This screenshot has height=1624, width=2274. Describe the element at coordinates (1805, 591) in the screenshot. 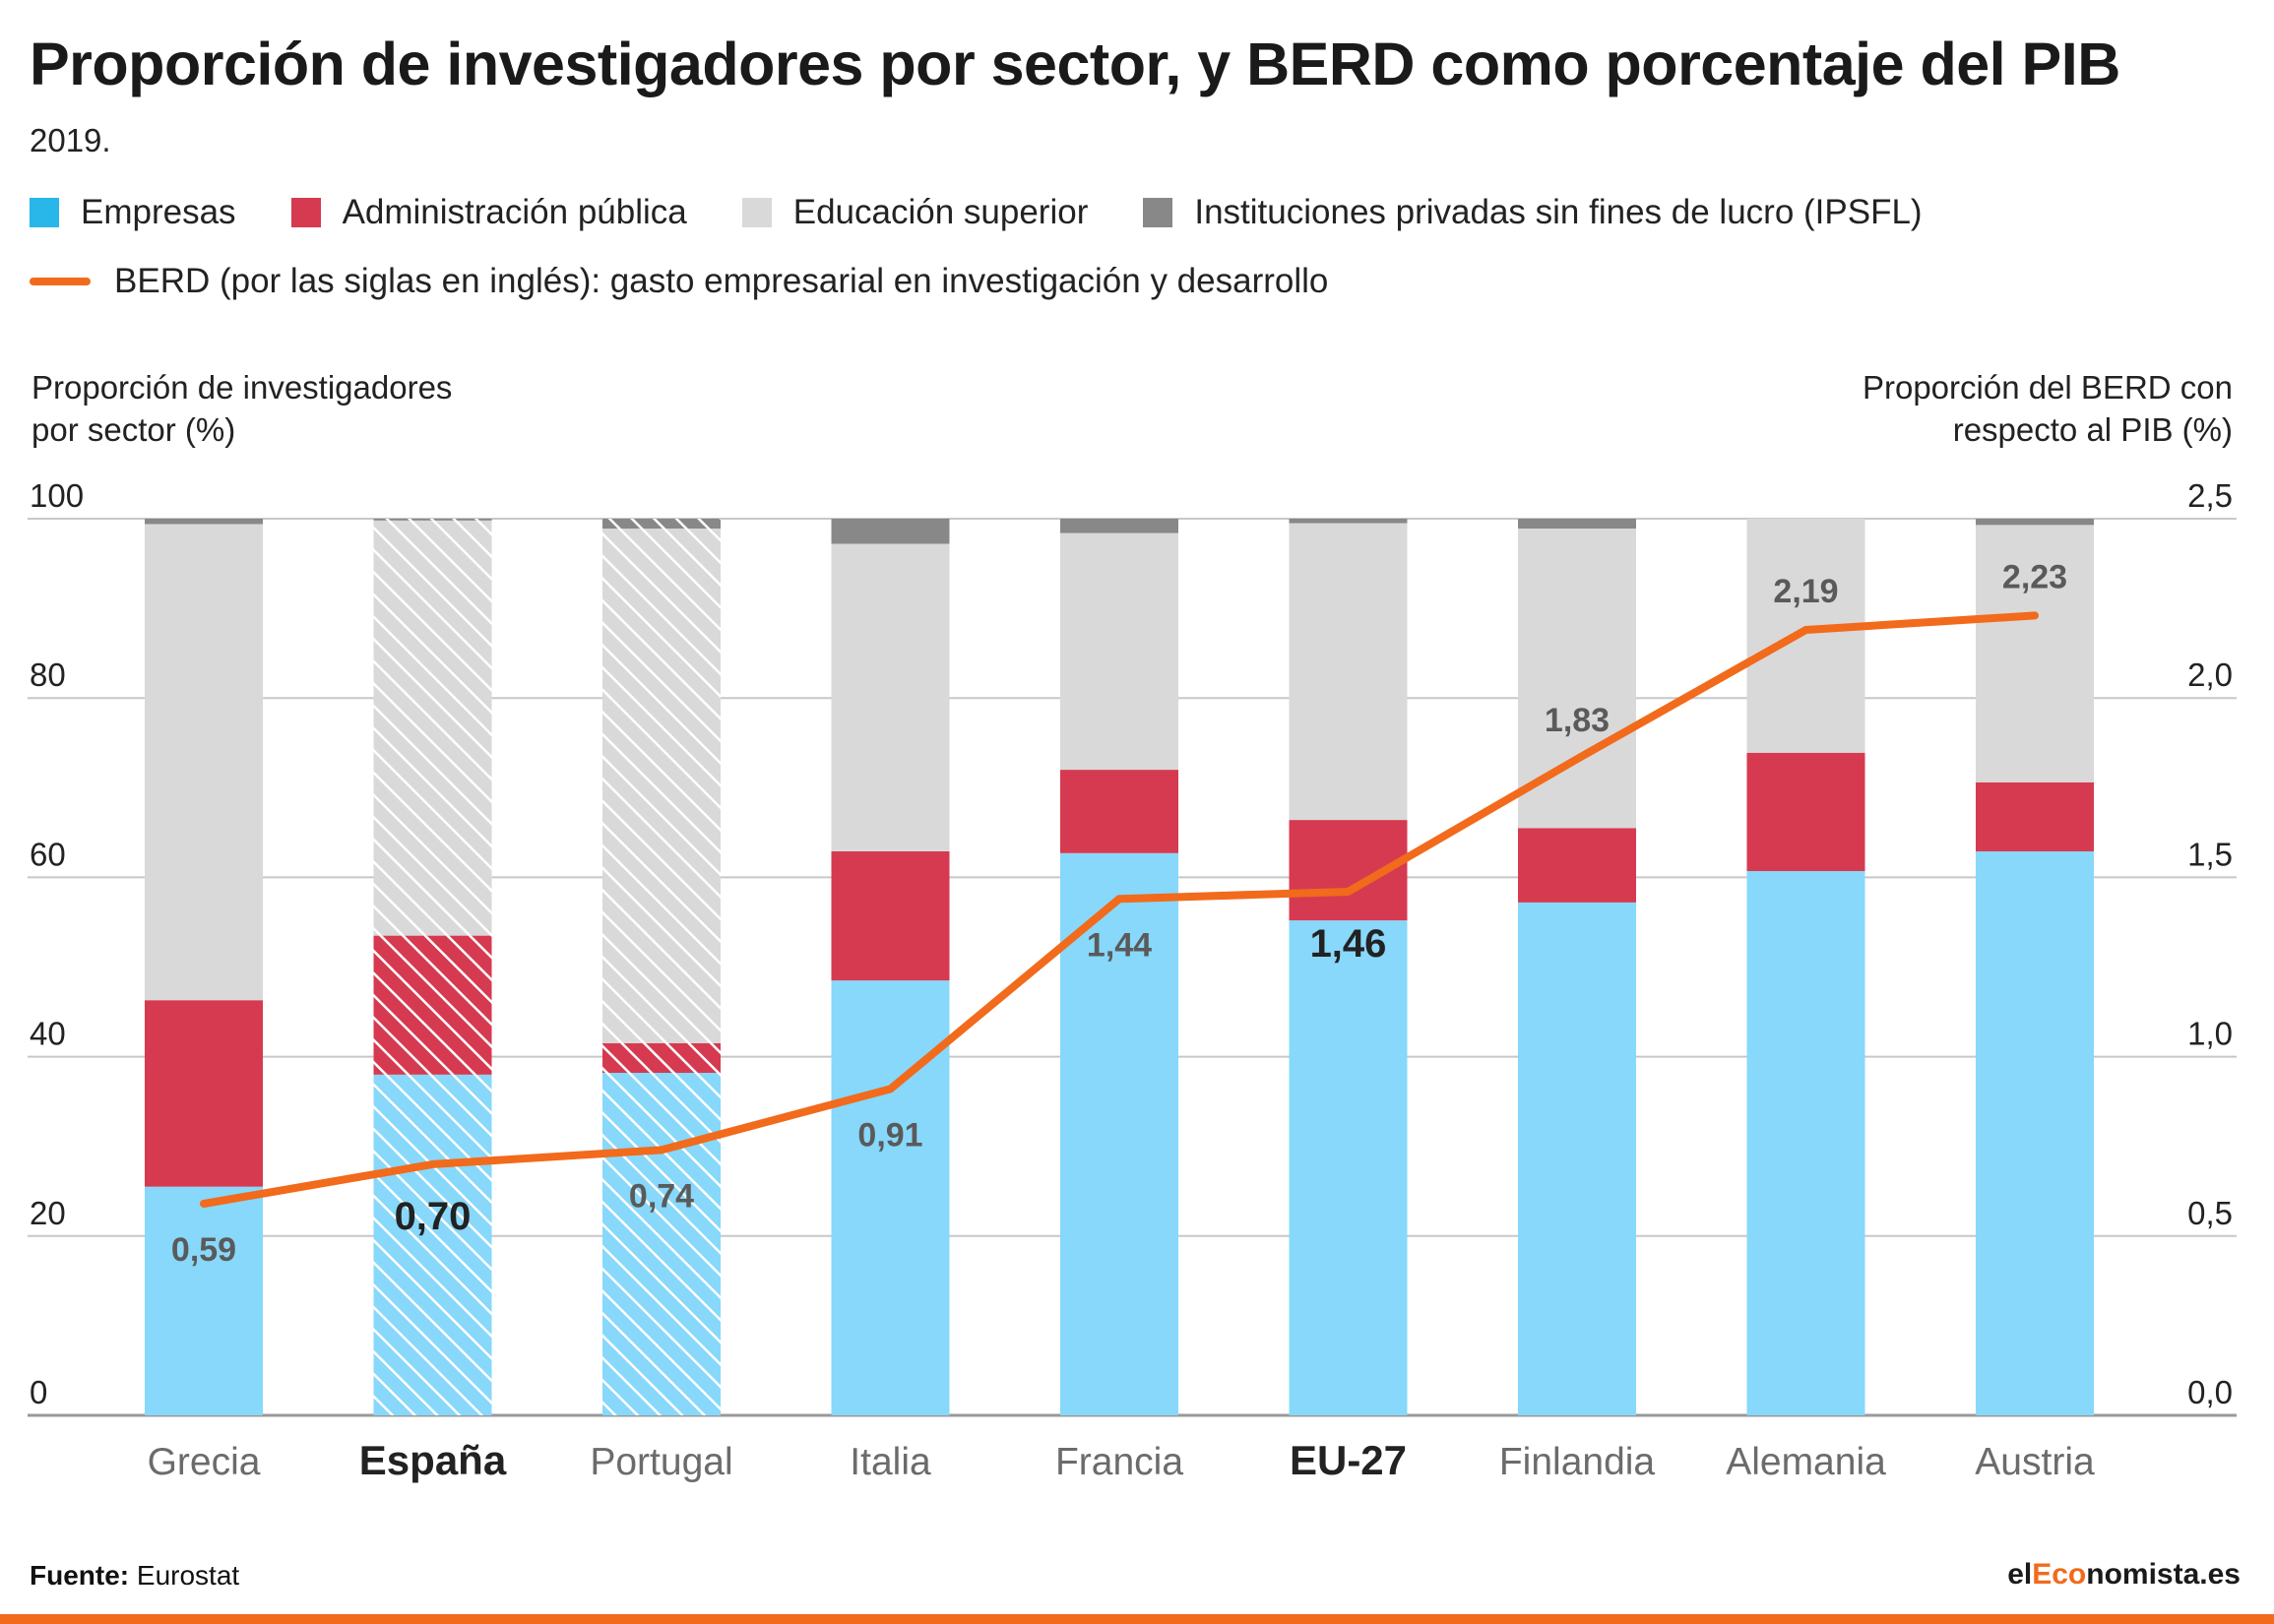

I see `berd-data-label: 2,19` at that location.